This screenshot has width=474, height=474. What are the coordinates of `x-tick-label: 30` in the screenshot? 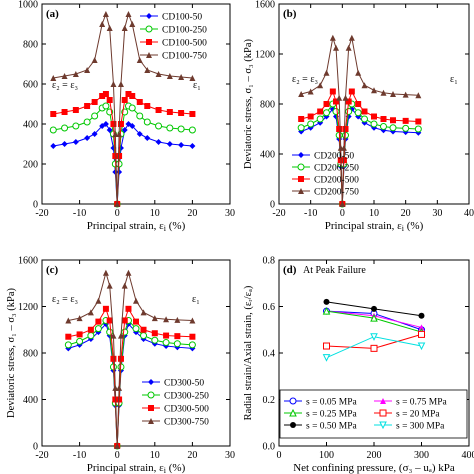 It's located at (230, 455).